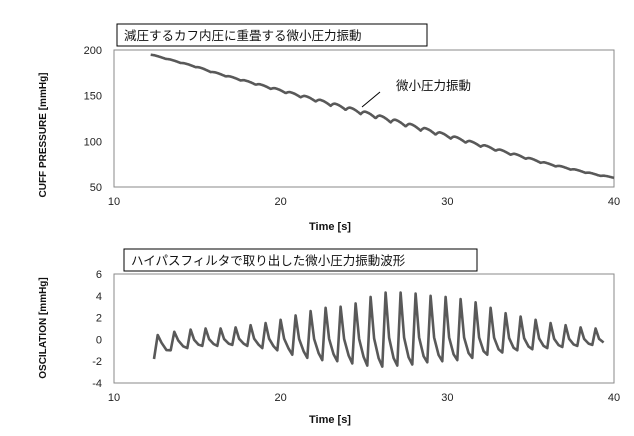 The height and width of the screenshot is (436, 634). What do you see at coordinates (378, 329) in the screenshot?
I see `series-line-oscillation` at bounding box center [378, 329].